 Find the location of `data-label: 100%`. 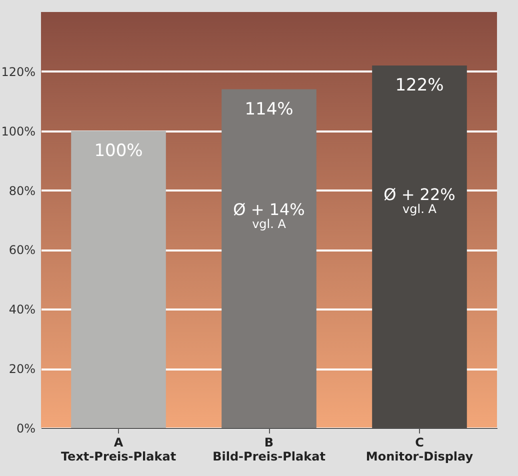

data-label: 100% is located at coordinates (118, 150).